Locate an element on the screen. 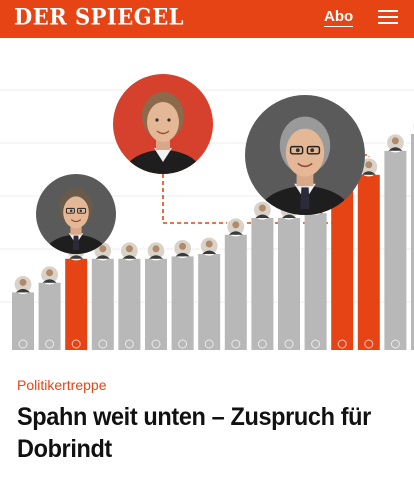 This screenshot has width=414, height=480. hamburger-menu-icon is located at coordinates (388, 17).